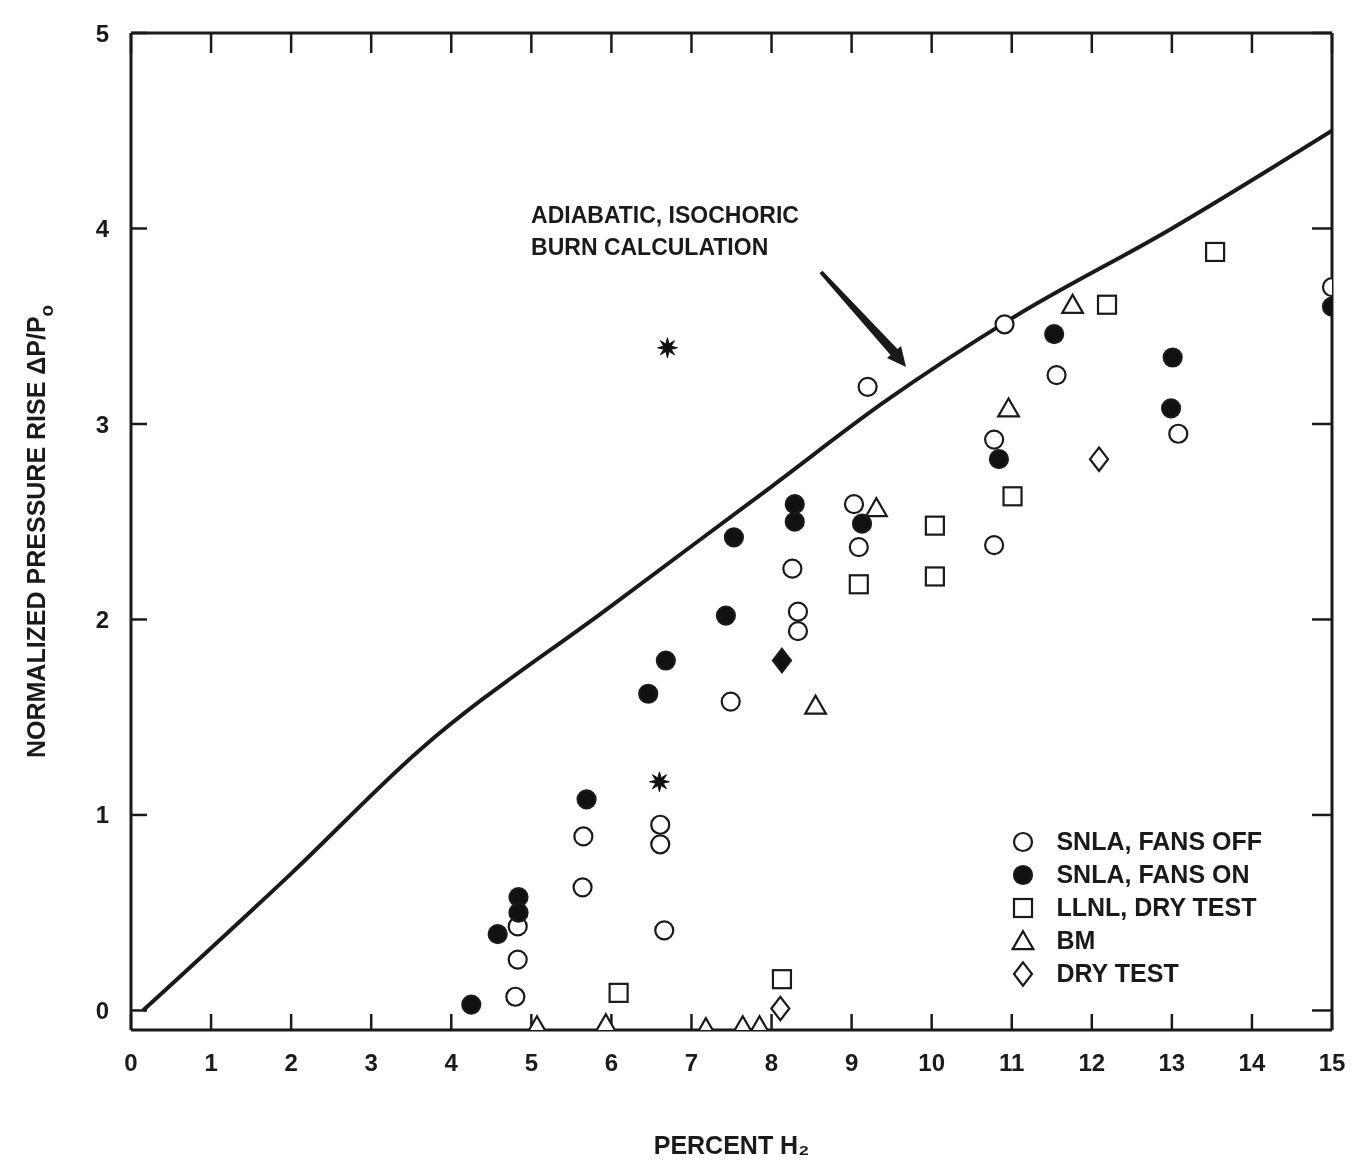  Describe the element at coordinates (102, 229) in the screenshot. I see `y-tick-label: 4` at that location.